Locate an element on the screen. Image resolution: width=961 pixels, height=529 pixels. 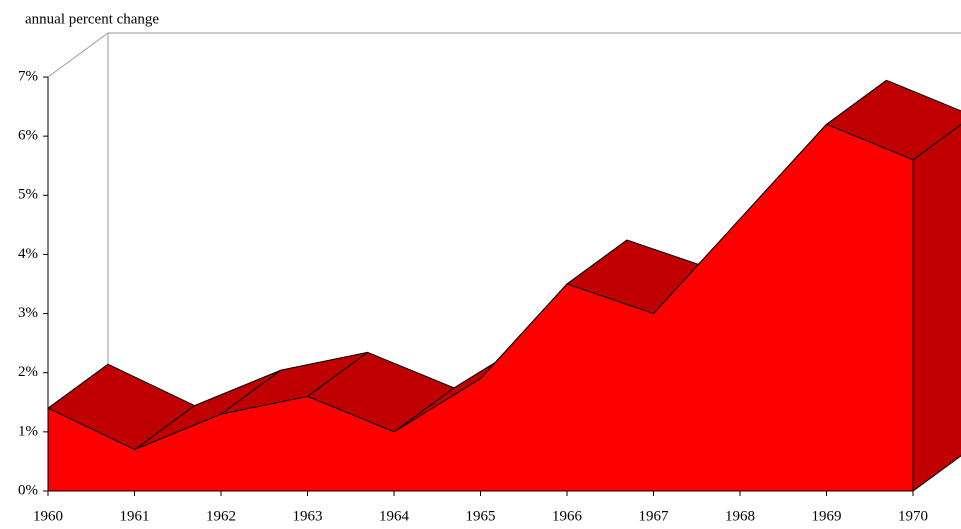
x-tick-label: 1969 is located at coordinates (827, 516).